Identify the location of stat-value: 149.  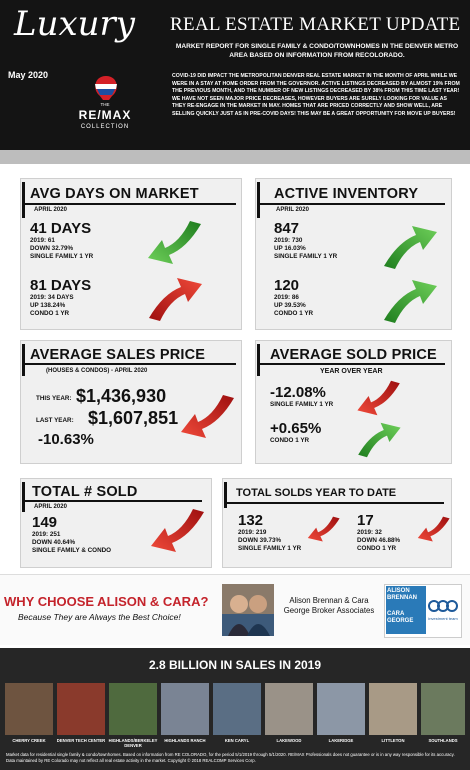
(45, 522).